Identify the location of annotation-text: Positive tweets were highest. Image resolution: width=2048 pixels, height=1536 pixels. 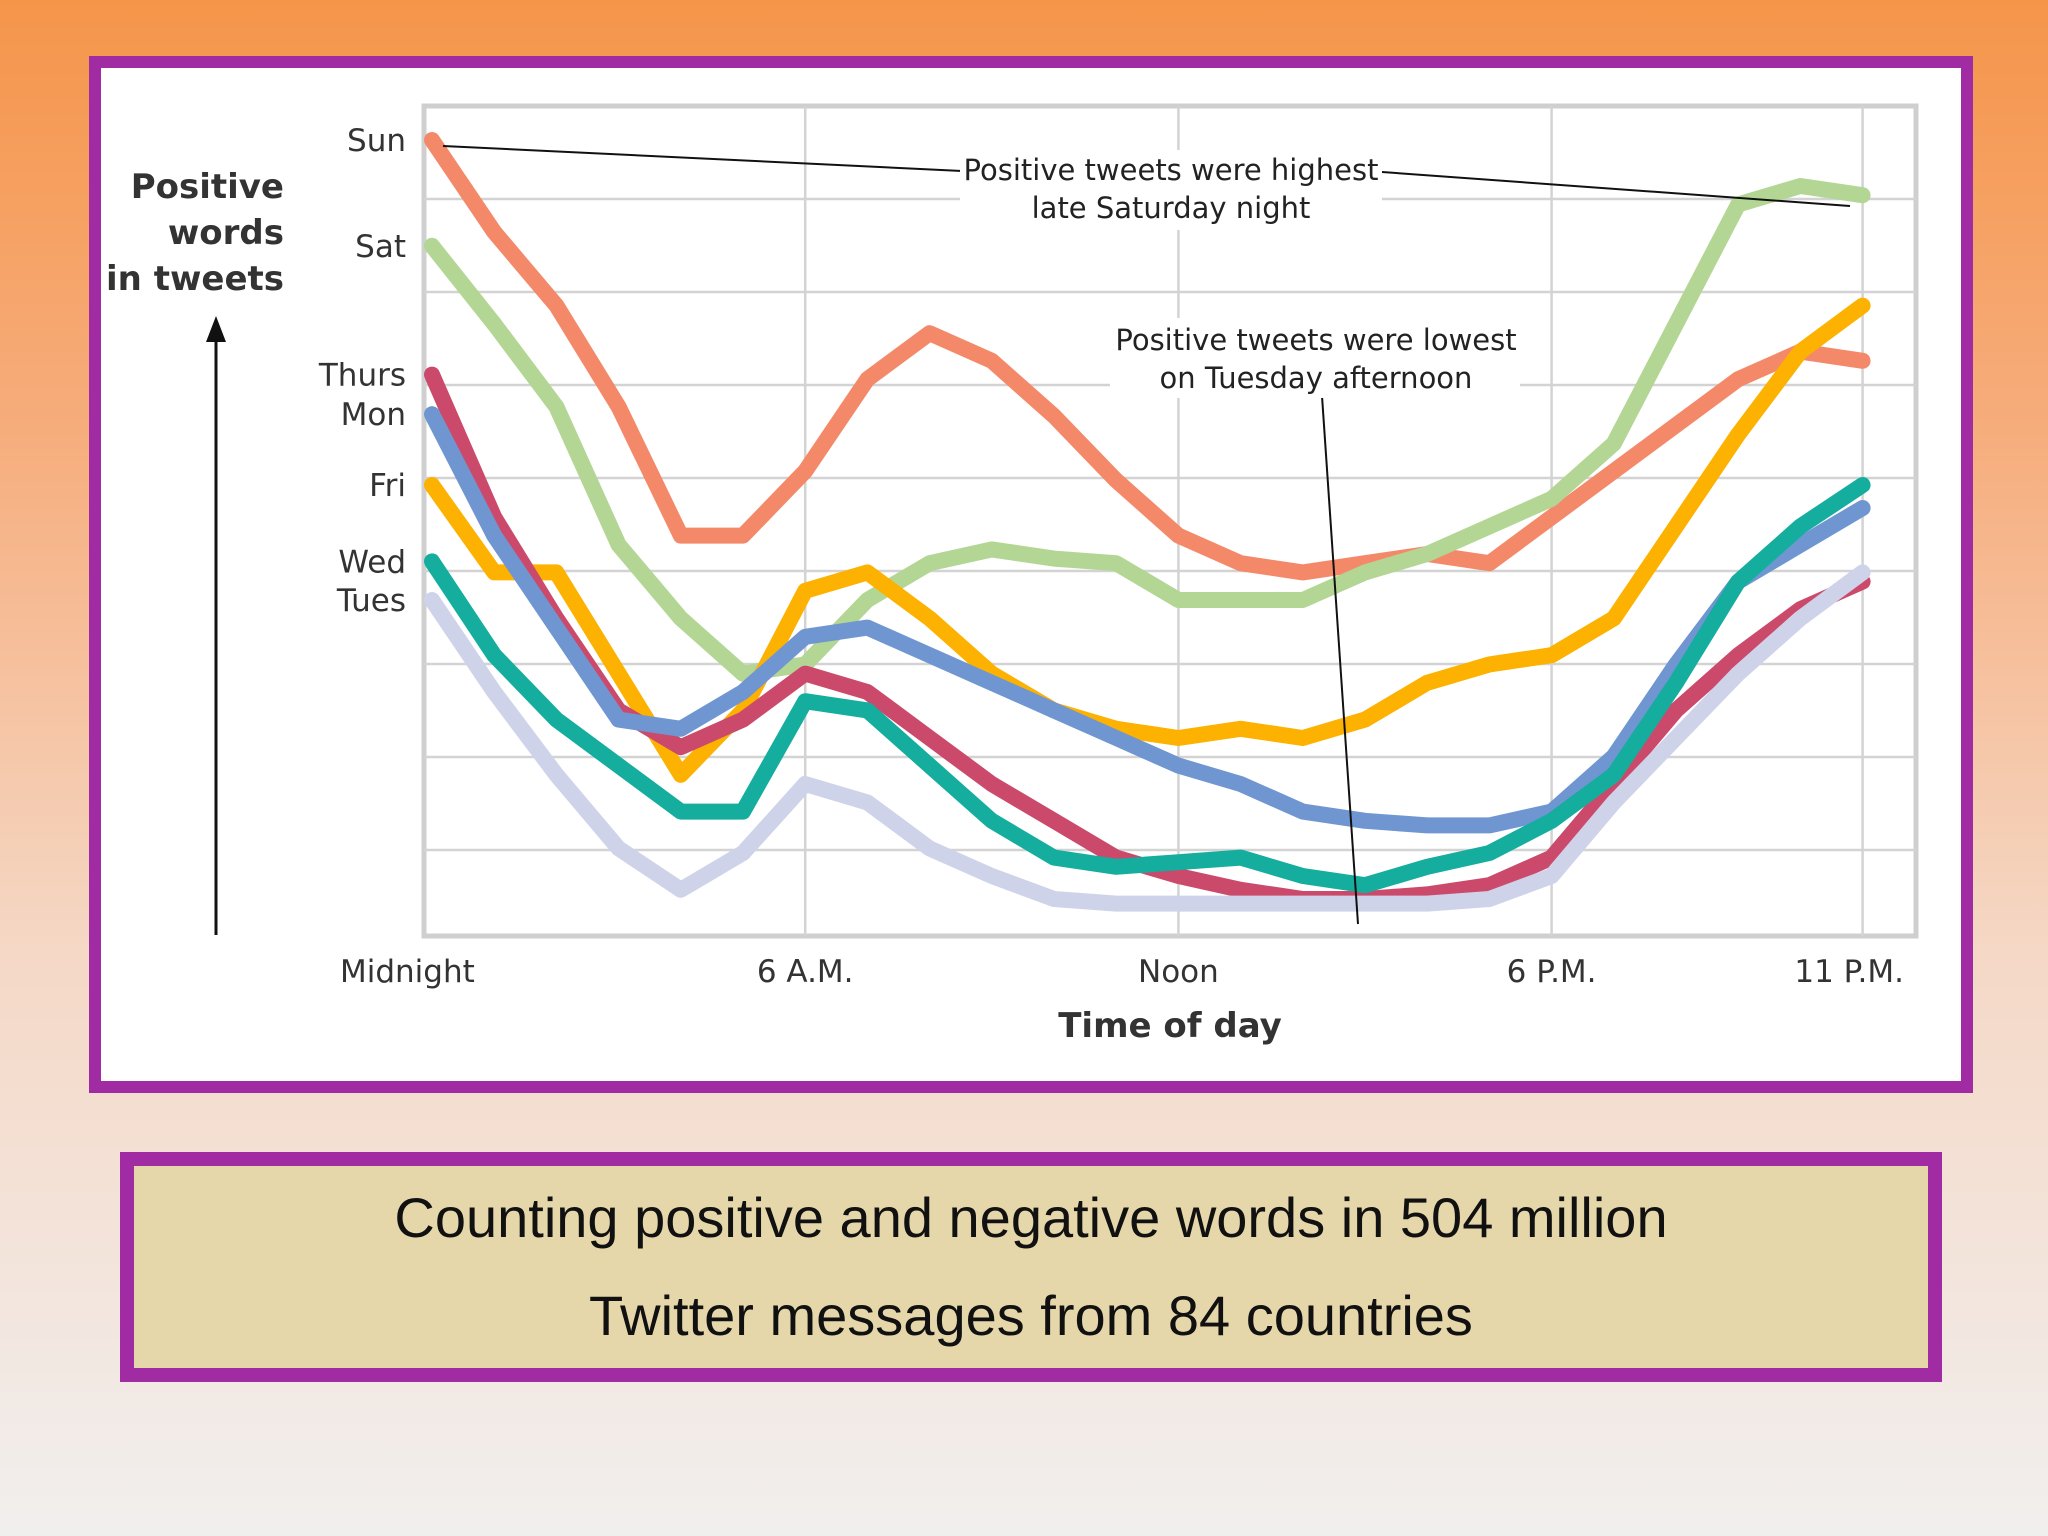
(1171, 170).